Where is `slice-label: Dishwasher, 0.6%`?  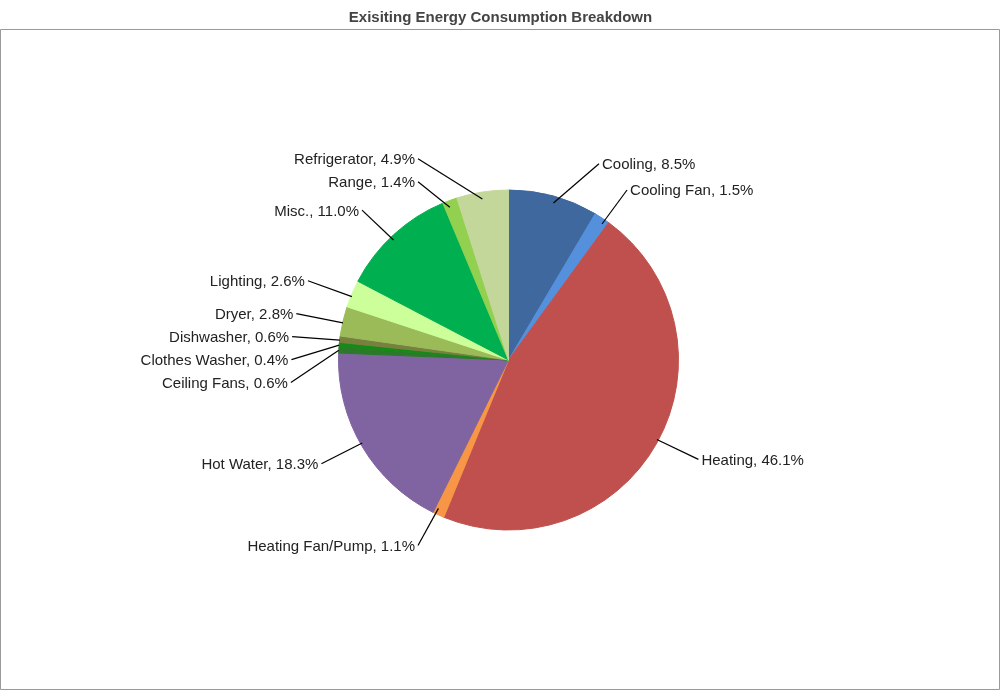 slice-label: Dishwasher, 0.6% is located at coordinates (229, 337).